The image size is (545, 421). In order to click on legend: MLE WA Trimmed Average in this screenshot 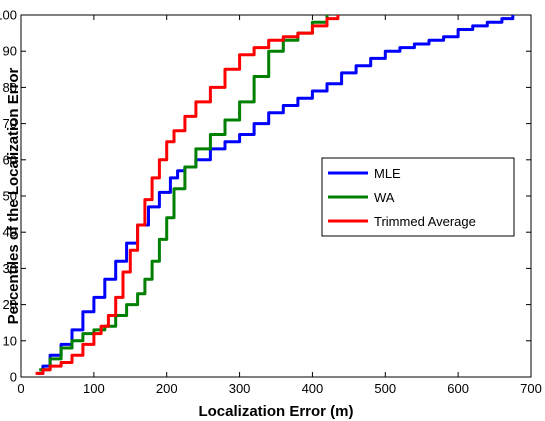, I will do `click(418, 197)`.